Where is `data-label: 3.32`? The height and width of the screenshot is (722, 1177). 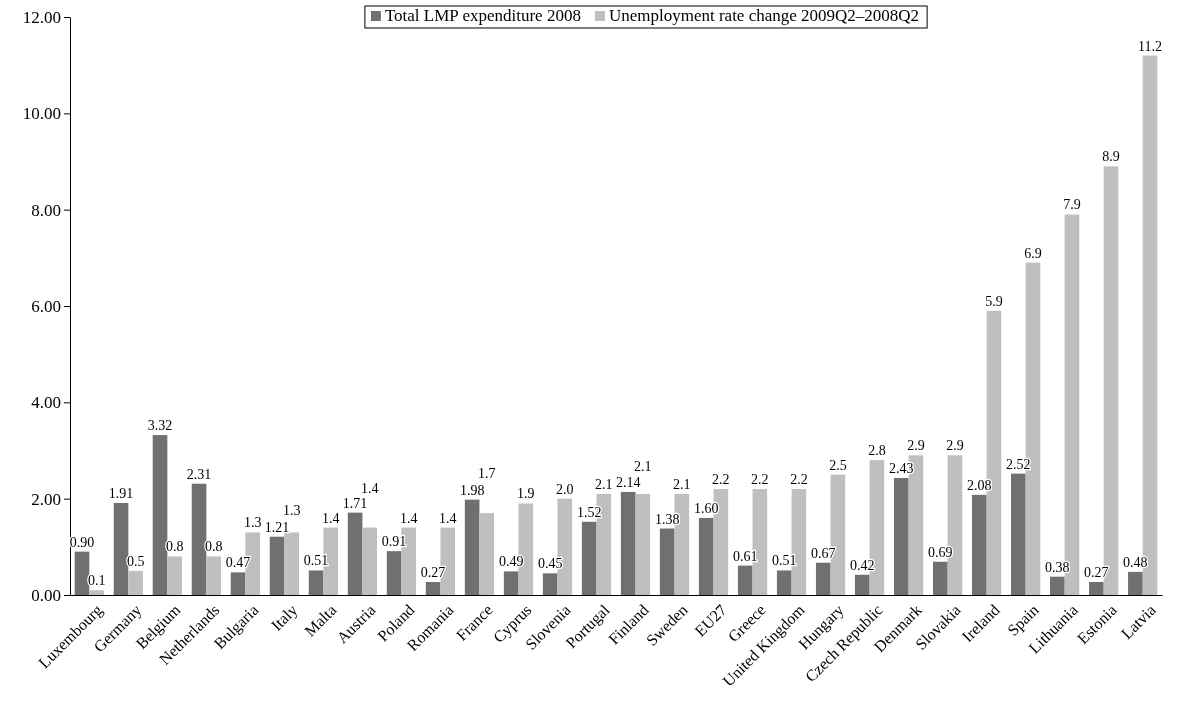
data-label: 3.32 is located at coordinates (160, 426).